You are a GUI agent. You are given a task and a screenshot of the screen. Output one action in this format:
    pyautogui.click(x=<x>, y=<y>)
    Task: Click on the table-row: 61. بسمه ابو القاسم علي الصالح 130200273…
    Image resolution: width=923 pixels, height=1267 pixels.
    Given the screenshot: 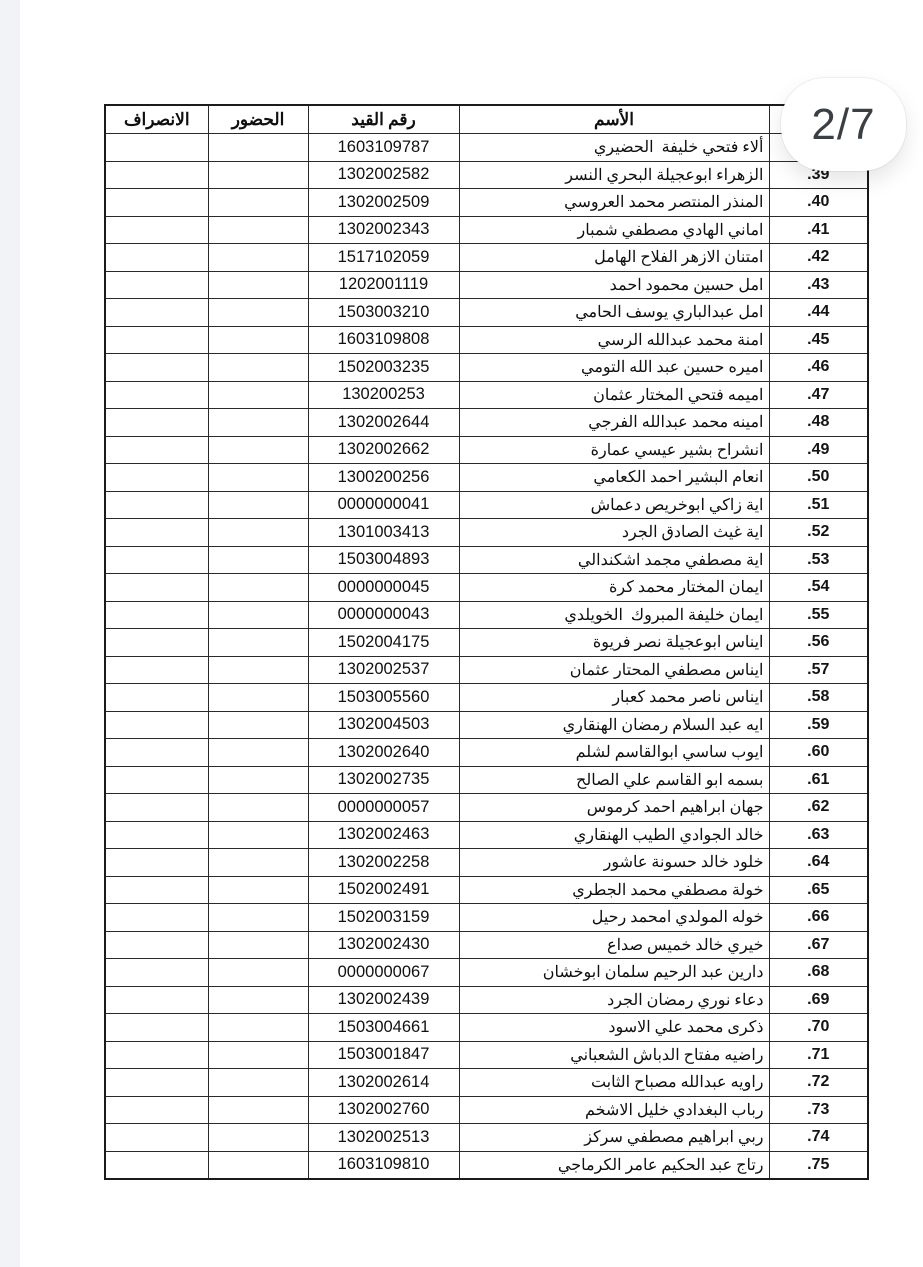 What is the action you would take?
    pyautogui.click(x=486, y=779)
    